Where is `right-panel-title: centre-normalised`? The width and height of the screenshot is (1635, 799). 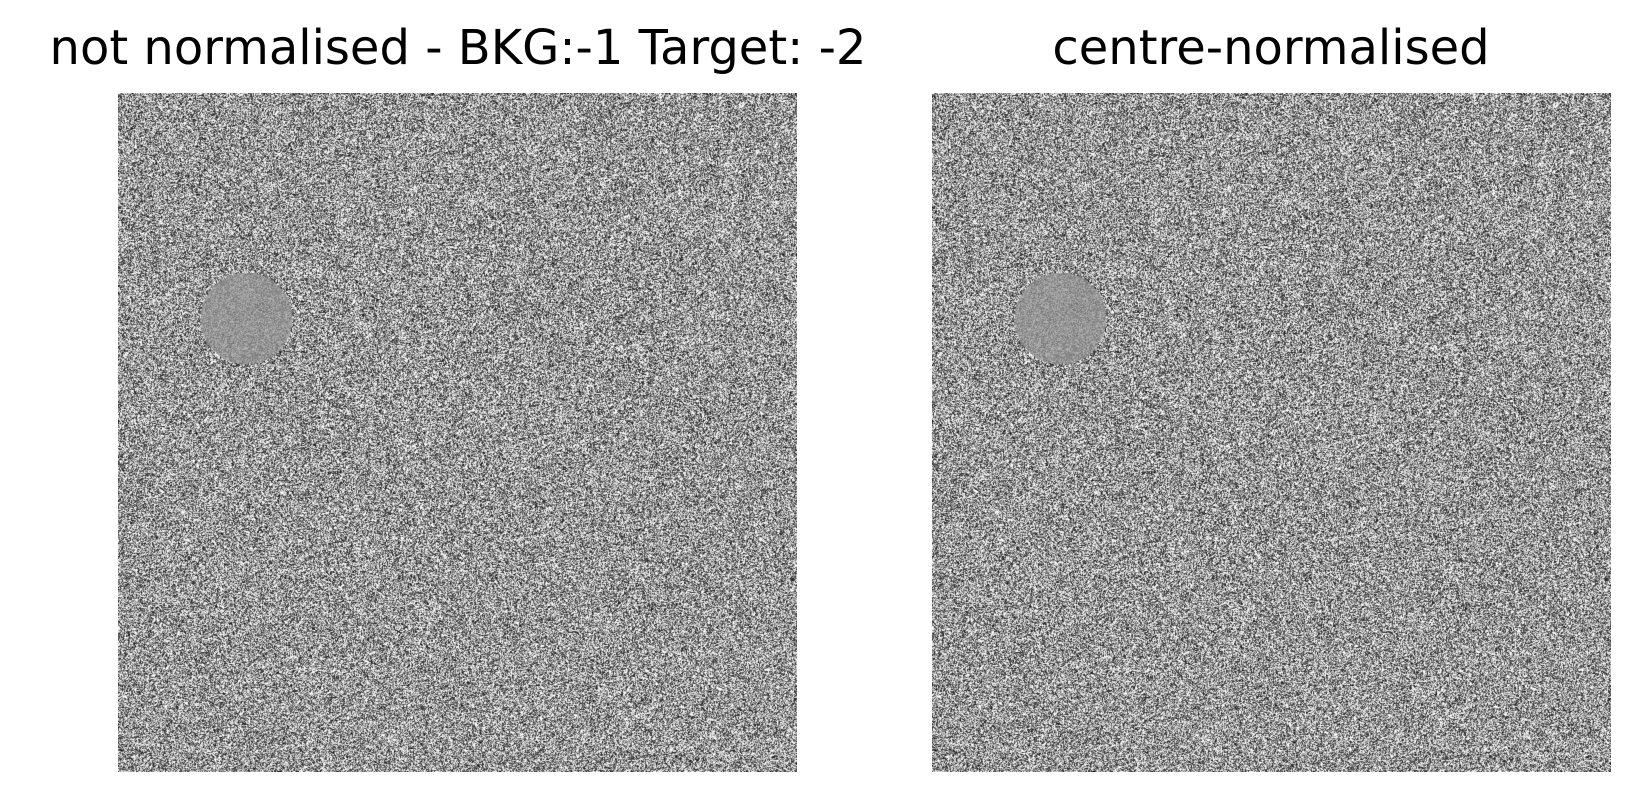 right-panel-title: centre-normalised is located at coordinates (1271, 48).